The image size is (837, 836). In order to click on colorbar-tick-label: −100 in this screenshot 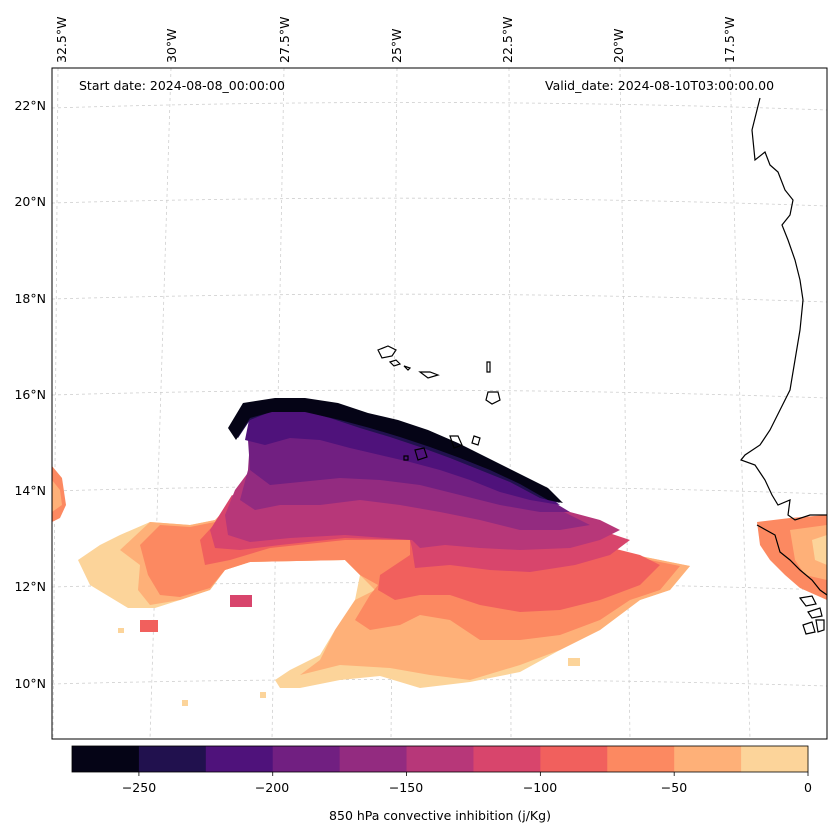, I will do `click(540, 787)`.